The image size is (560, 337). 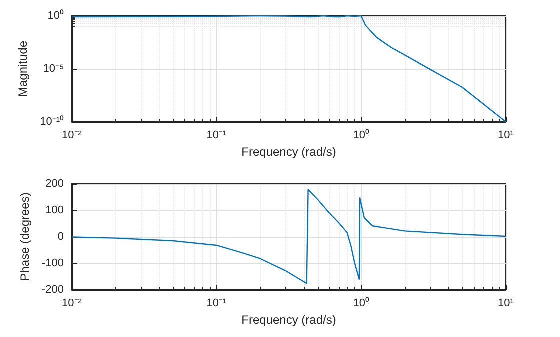 I want to click on y-tick-label: 10⁻¹⁰, so click(x=52, y=121).